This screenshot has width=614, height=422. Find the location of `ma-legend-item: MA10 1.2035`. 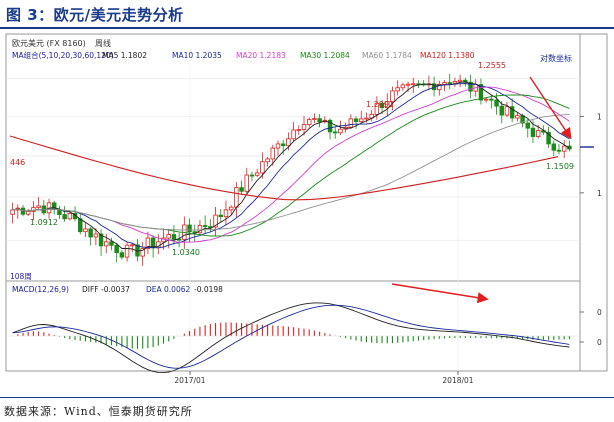

ma-legend-item: MA10 1.2035 is located at coordinates (197, 55).